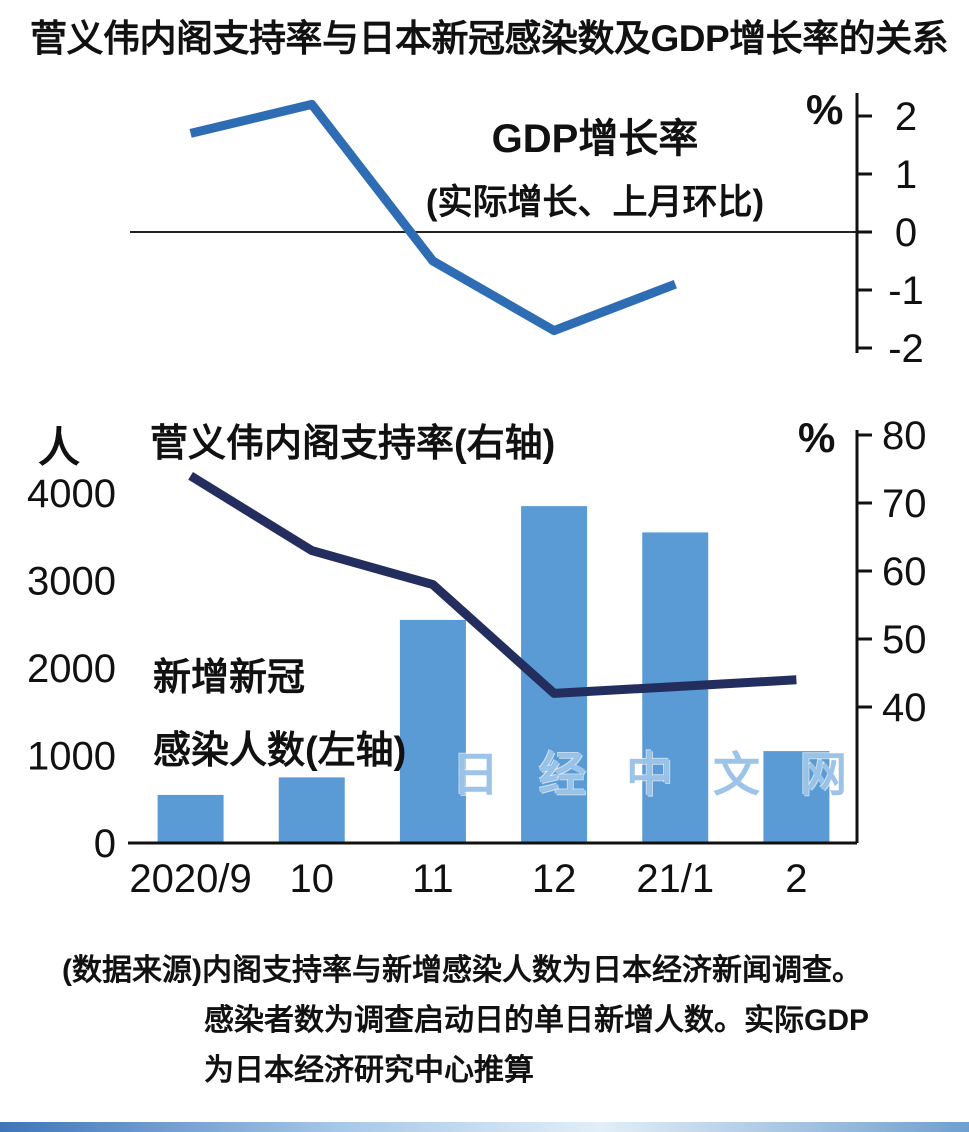 This screenshot has height=1132, width=969. I want to click on infection-axis-tick-label: 2000, so click(71, 669).